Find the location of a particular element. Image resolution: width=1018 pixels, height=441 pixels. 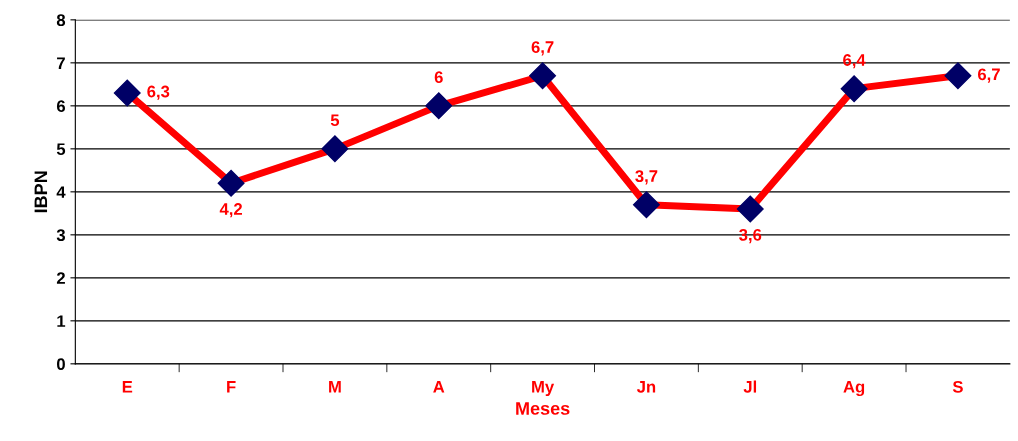

data-label: 6,3 is located at coordinates (158, 92).